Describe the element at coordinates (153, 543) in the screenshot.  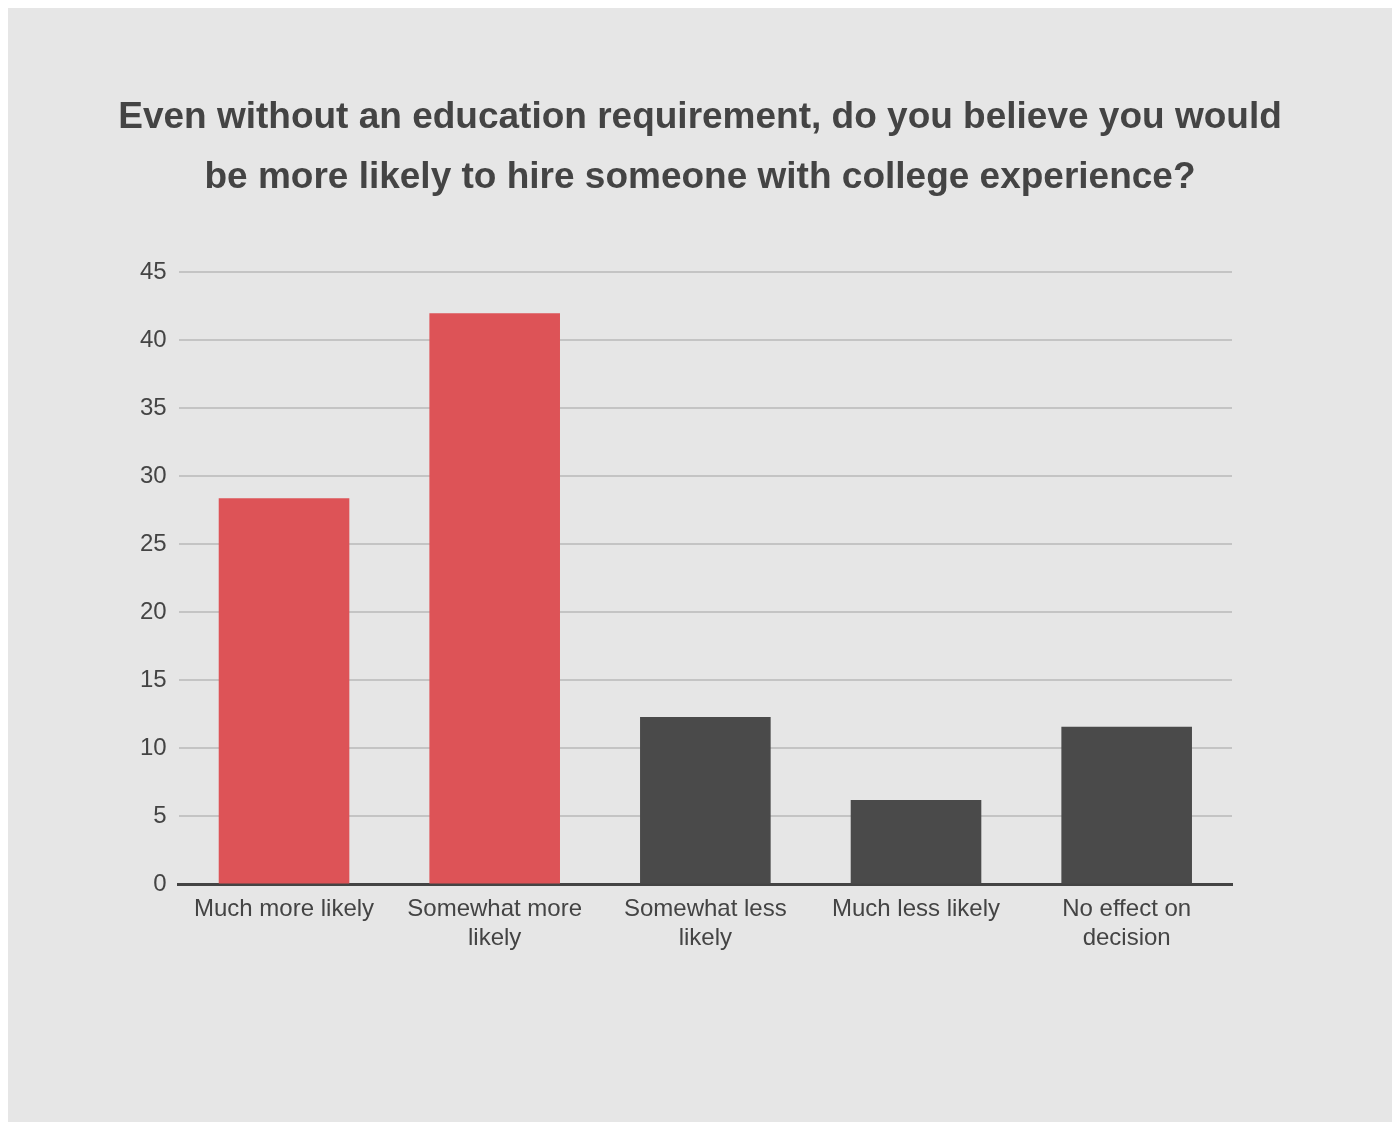
I see `y-tick-label: 25` at that location.